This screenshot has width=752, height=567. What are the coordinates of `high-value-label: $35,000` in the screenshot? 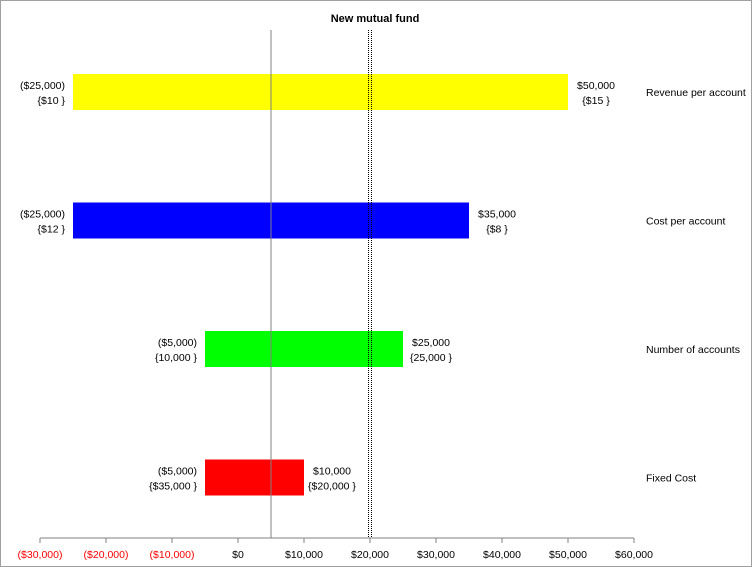 It's located at (497, 215).